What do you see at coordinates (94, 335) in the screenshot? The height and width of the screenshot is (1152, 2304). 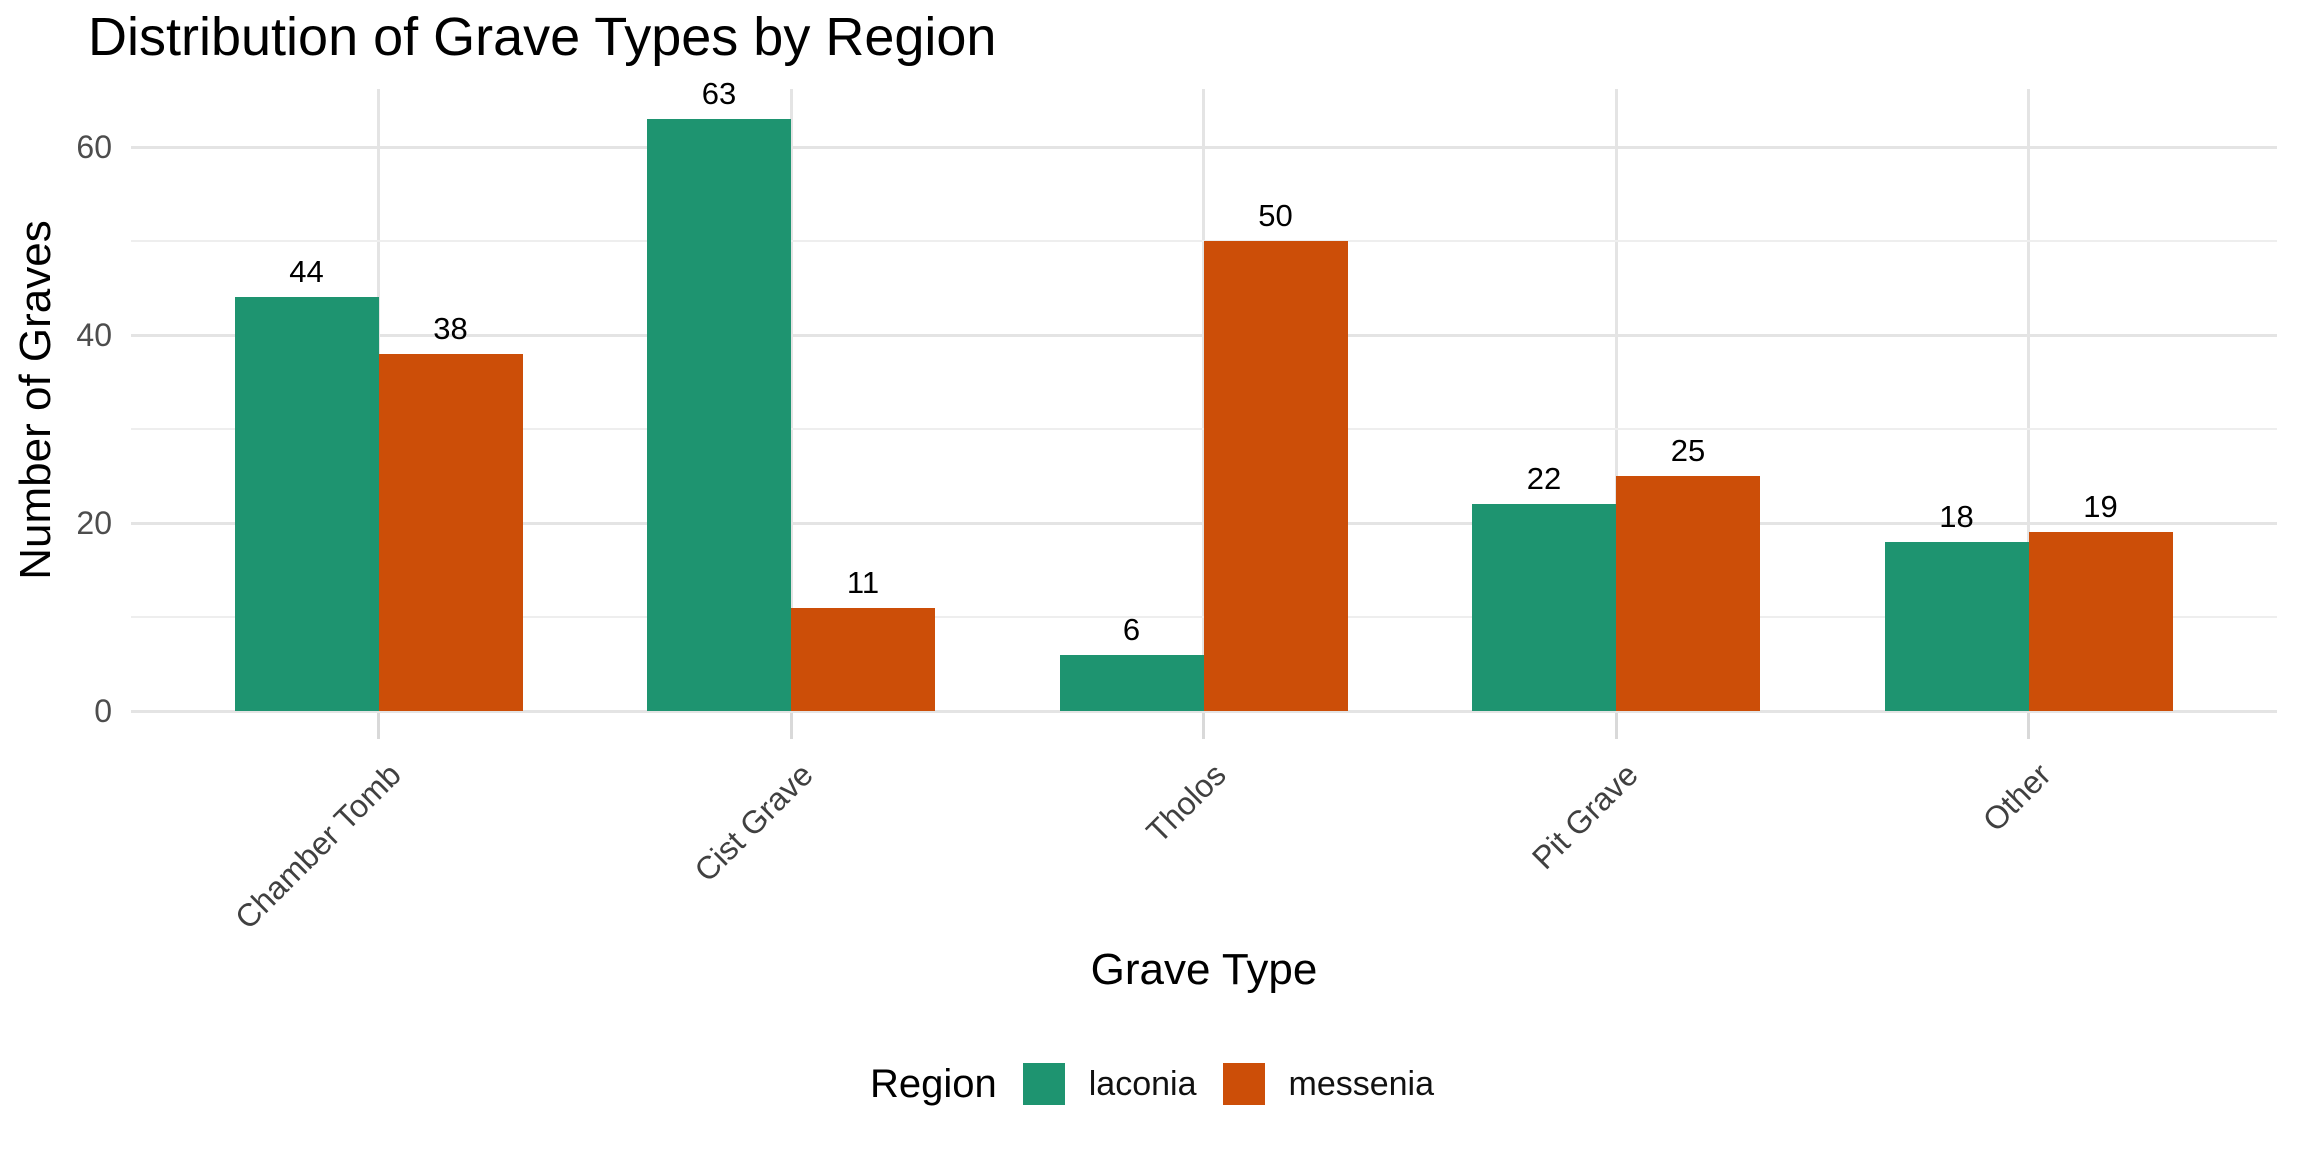 I see `y-tick-label-40: 40` at bounding box center [94, 335].